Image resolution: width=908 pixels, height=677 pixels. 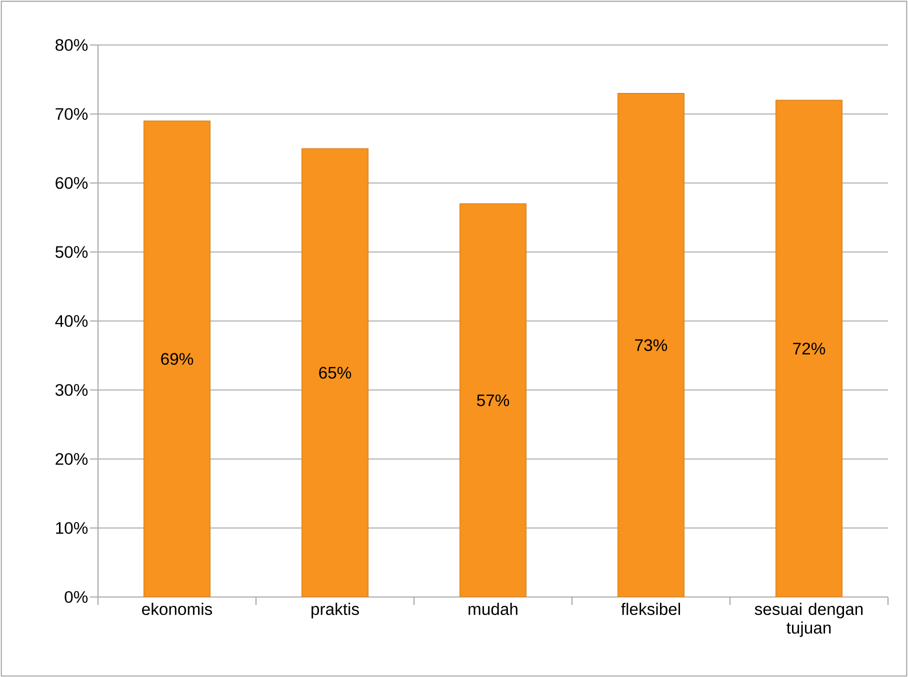 What do you see at coordinates (72, 44) in the screenshot?
I see `y-tick-label: 80%` at bounding box center [72, 44].